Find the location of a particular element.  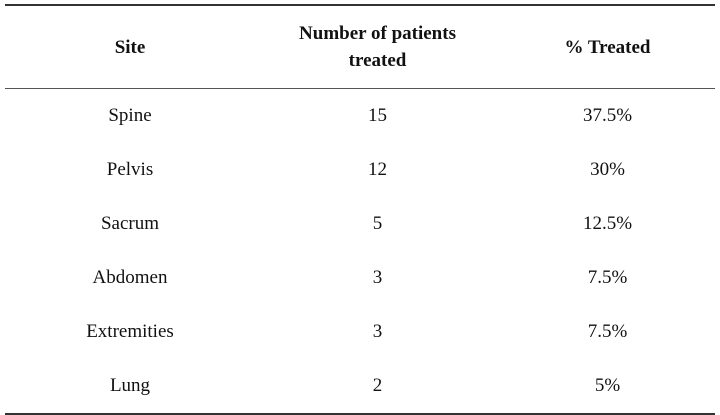

table-cell: 15 is located at coordinates (377, 115).